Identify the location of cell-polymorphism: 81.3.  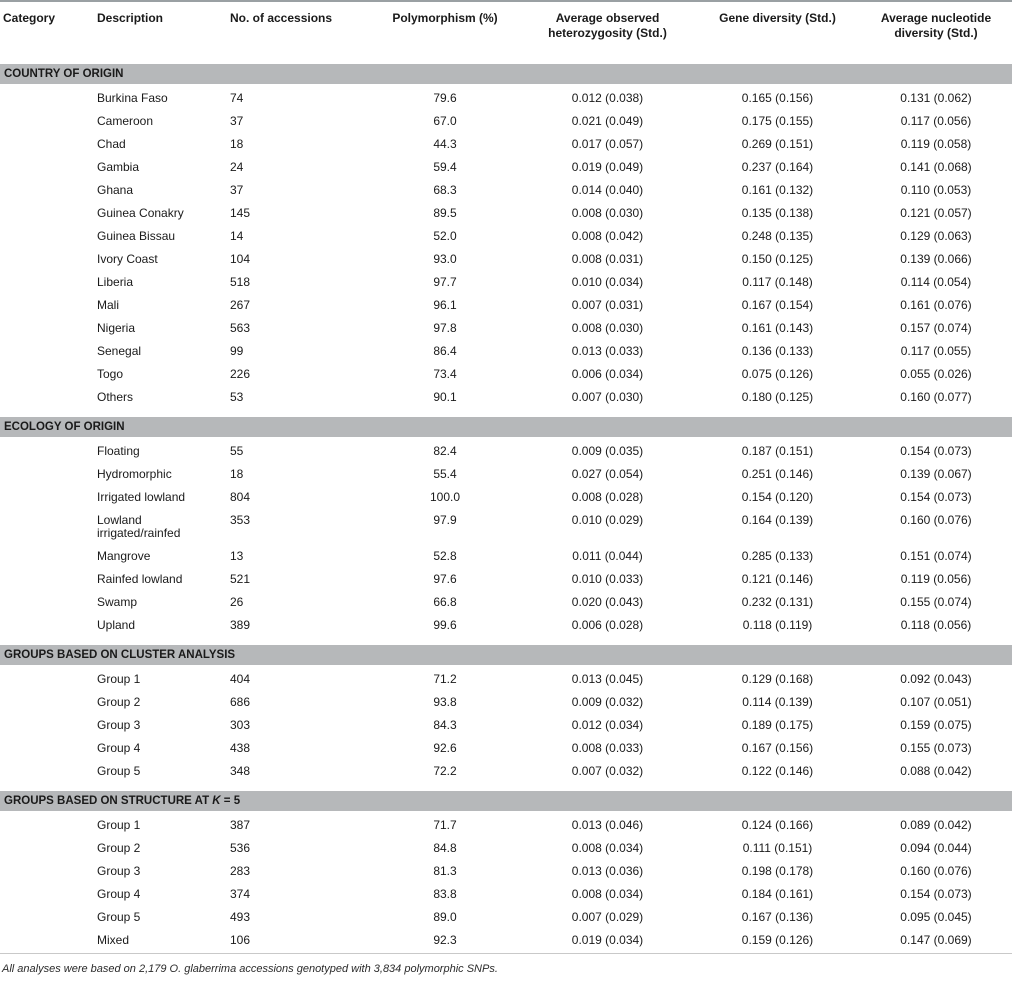
(445, 871).